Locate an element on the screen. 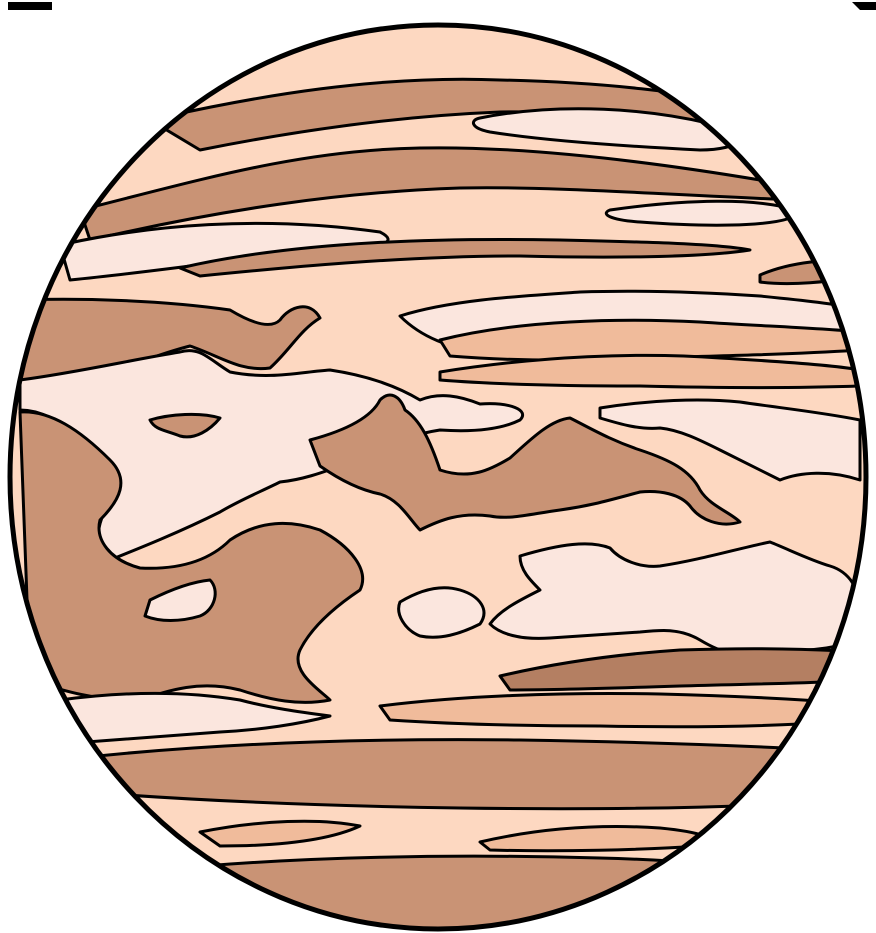 The height and width of the screenshot is (933, 876). band-mid-thin is located at coordinates (465, 257).